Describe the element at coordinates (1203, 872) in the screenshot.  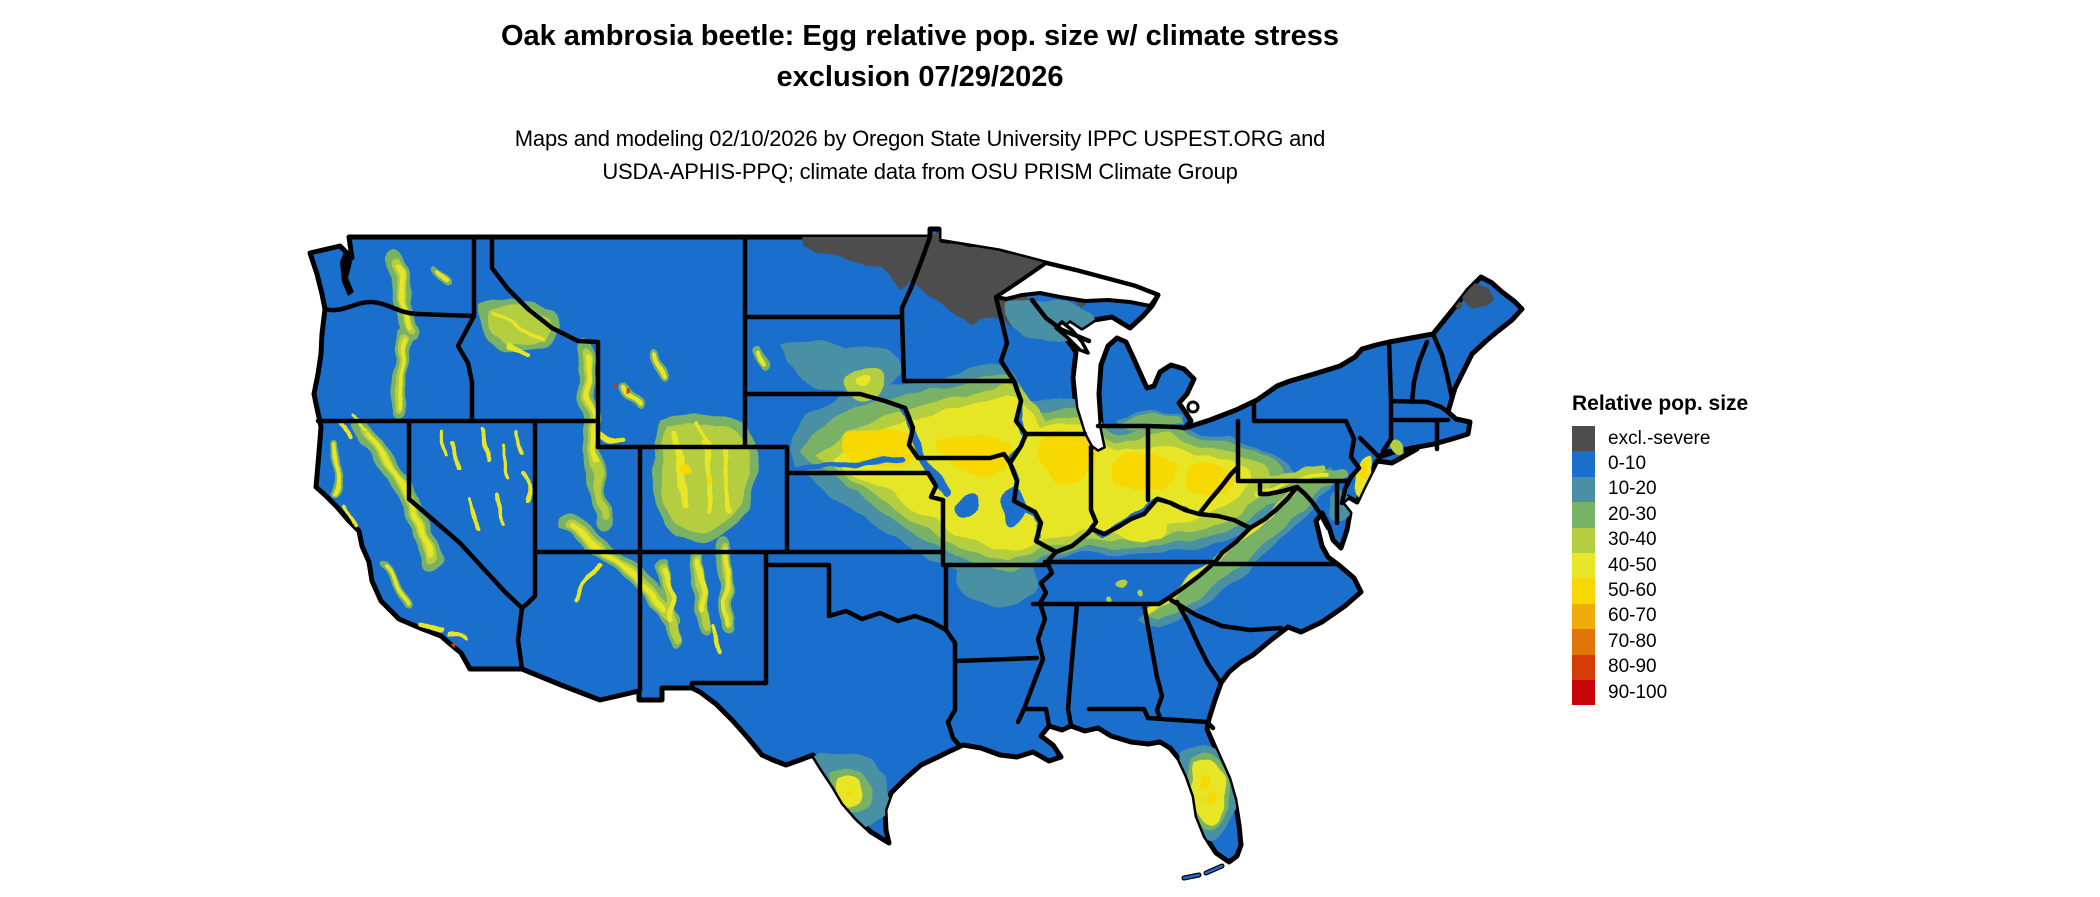
I see `florida-keys` at that location.